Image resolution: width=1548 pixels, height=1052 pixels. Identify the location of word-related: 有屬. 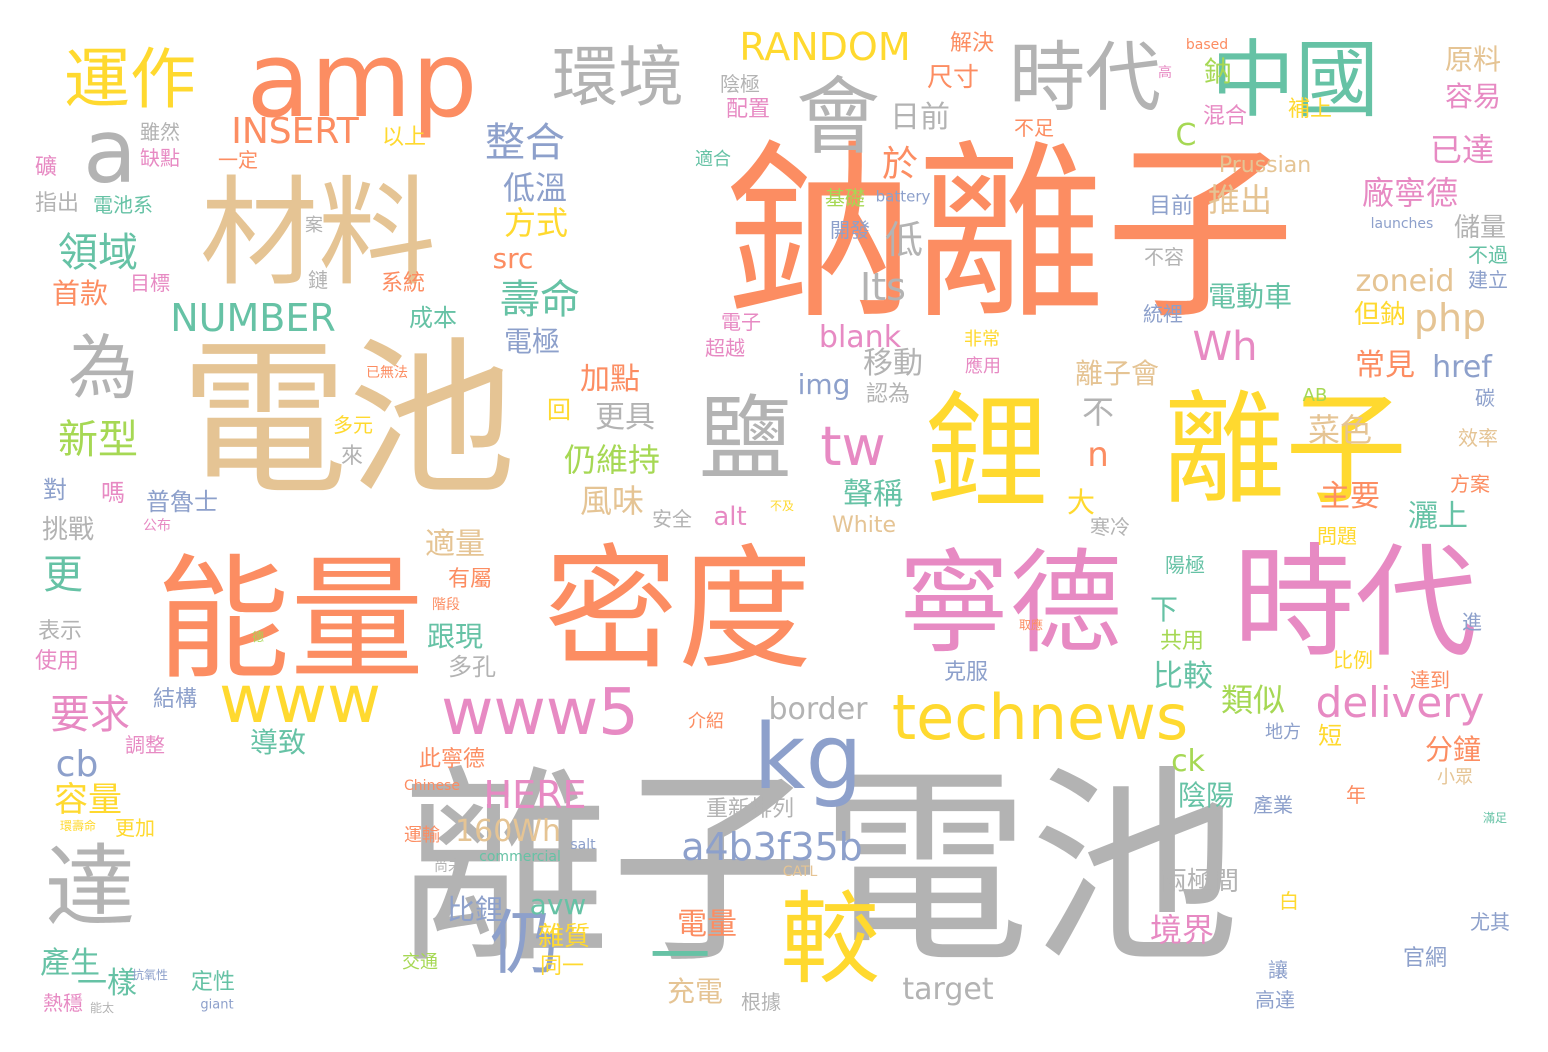
(470, 579).